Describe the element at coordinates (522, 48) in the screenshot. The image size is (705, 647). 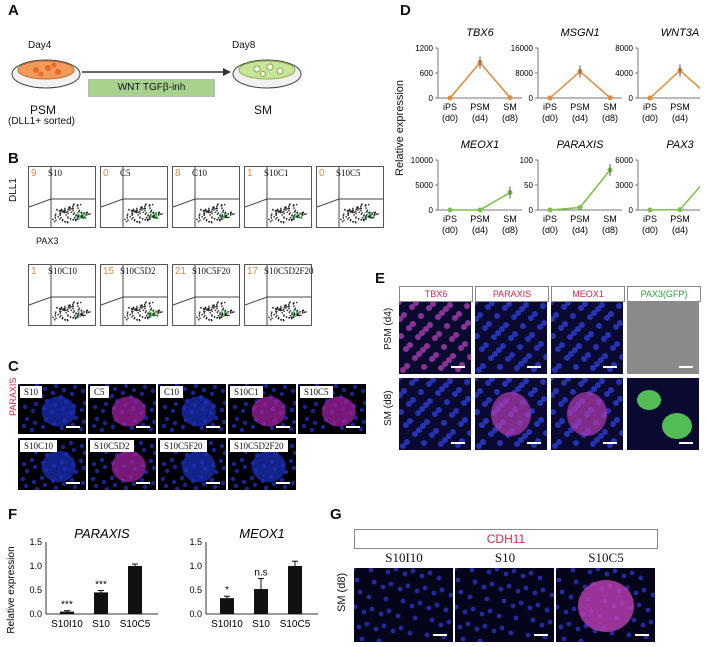
I see `y-tick-label: 16000` at that location.